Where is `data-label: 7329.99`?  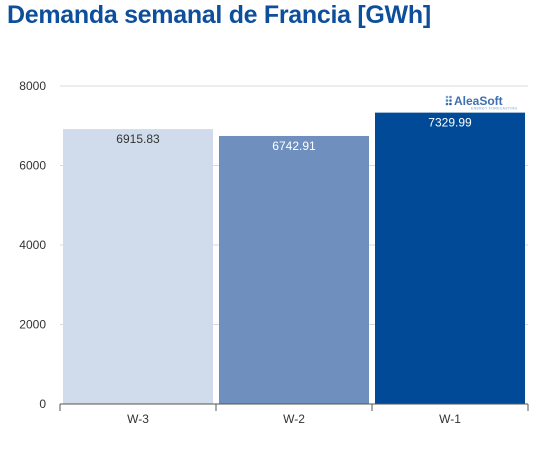
data-label: 7329.99 is located at coordinates (450, 123).